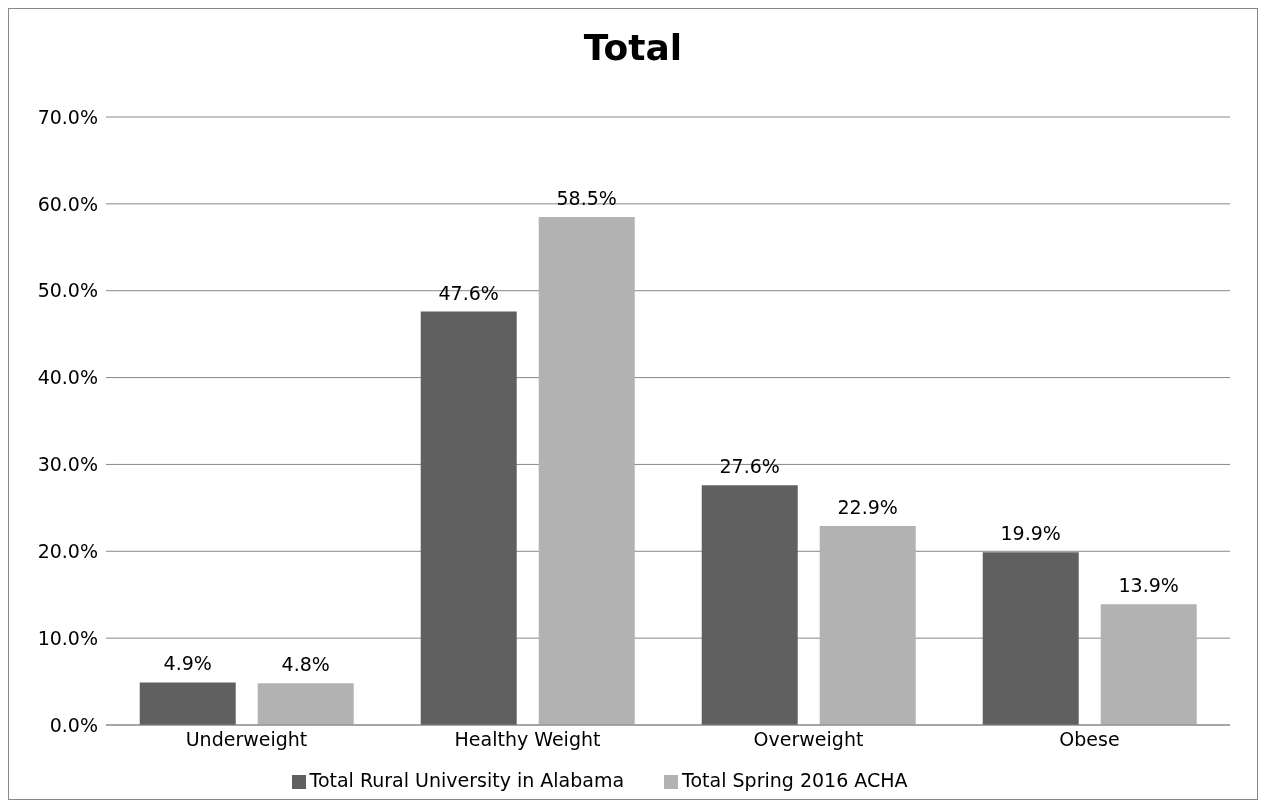 The image size is (1268, 810). Describe the element at coordinates (867, 507) in the screenshot. I see `data-label: 22.9%` at that location.